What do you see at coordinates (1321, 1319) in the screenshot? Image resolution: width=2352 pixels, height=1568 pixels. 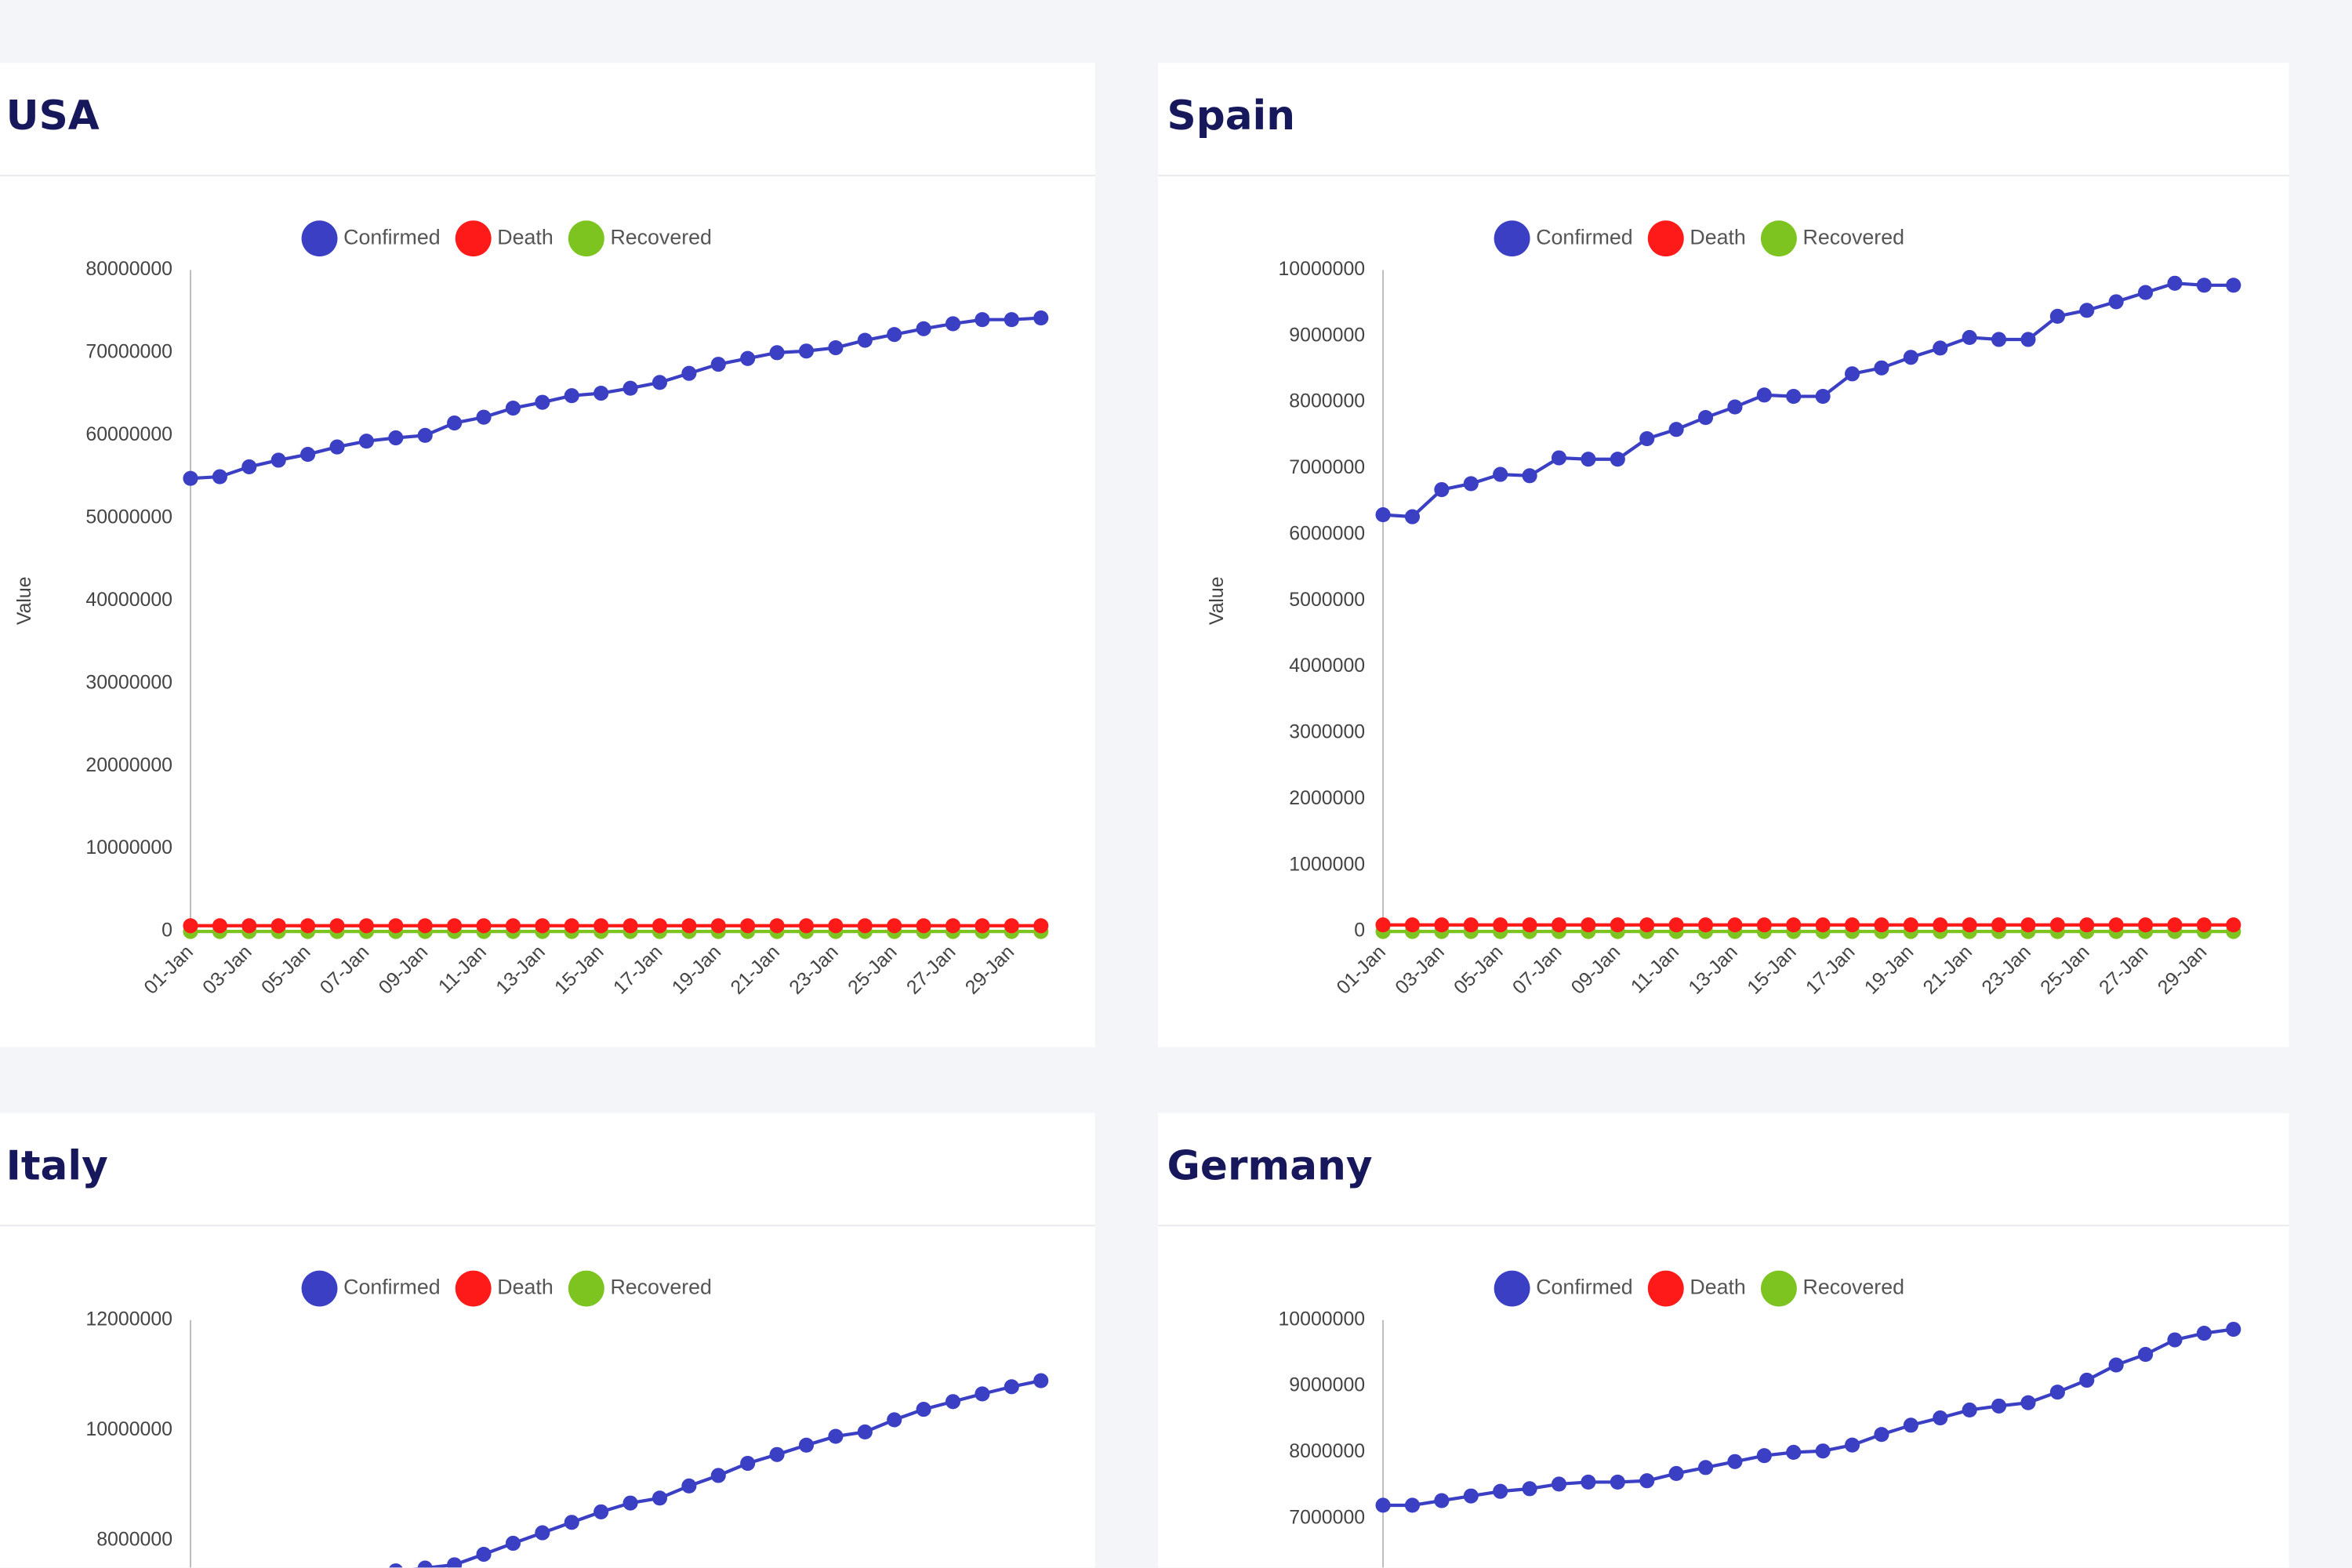 I see `y-tick-label: 10000000` at bounding box center [1321, 1319].